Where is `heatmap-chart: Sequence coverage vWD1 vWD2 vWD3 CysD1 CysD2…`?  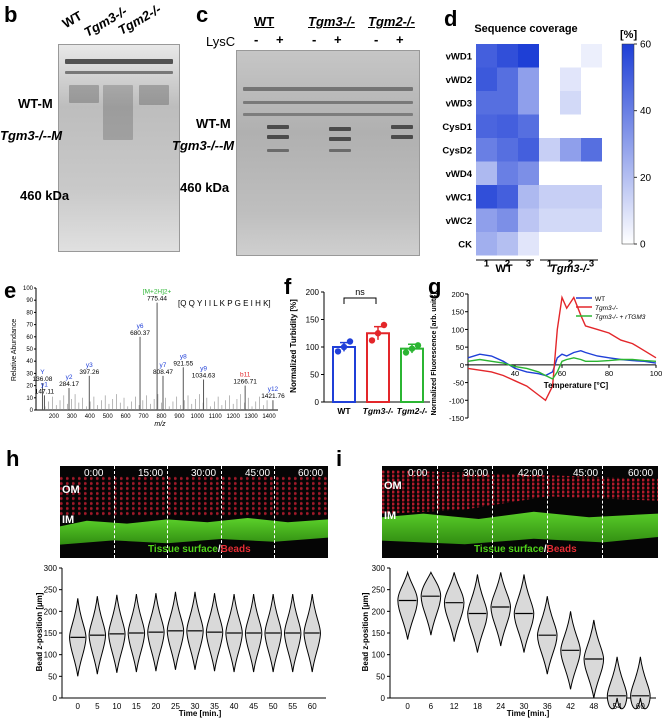
heatmap-chart: Sequence coverage vWD1 vWD2 vWD3 CysD1 CysD2… is located at coordinates (547, 149).